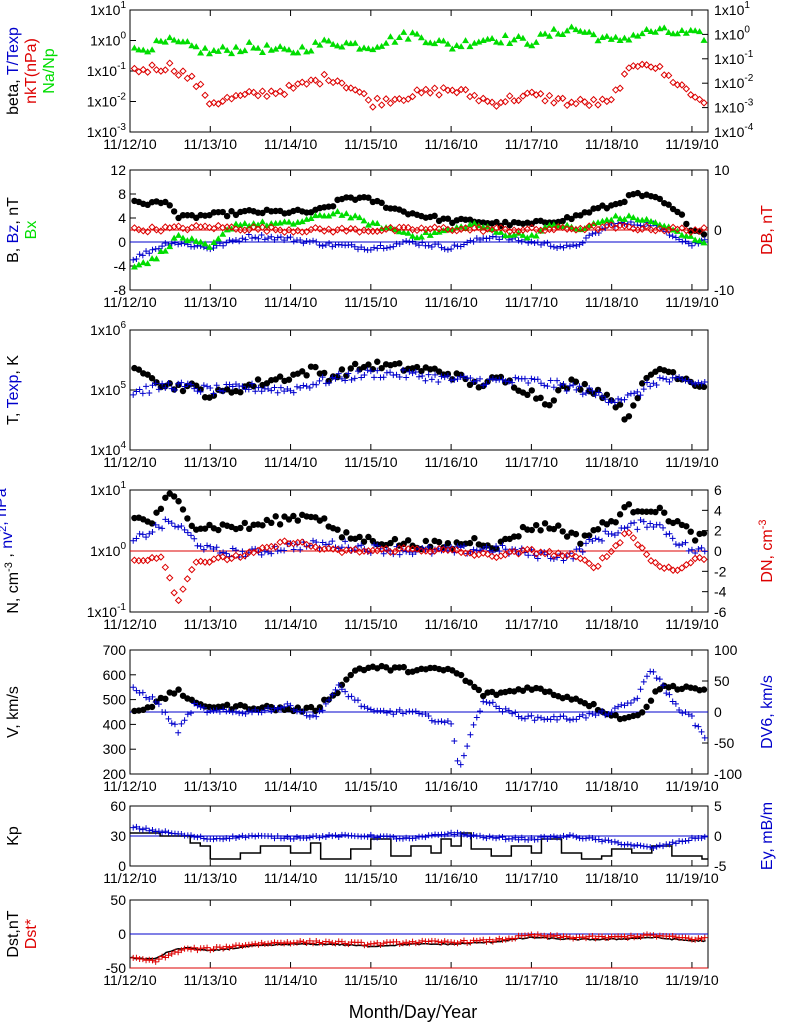  I want to click on series-dn, so click(419, 567).